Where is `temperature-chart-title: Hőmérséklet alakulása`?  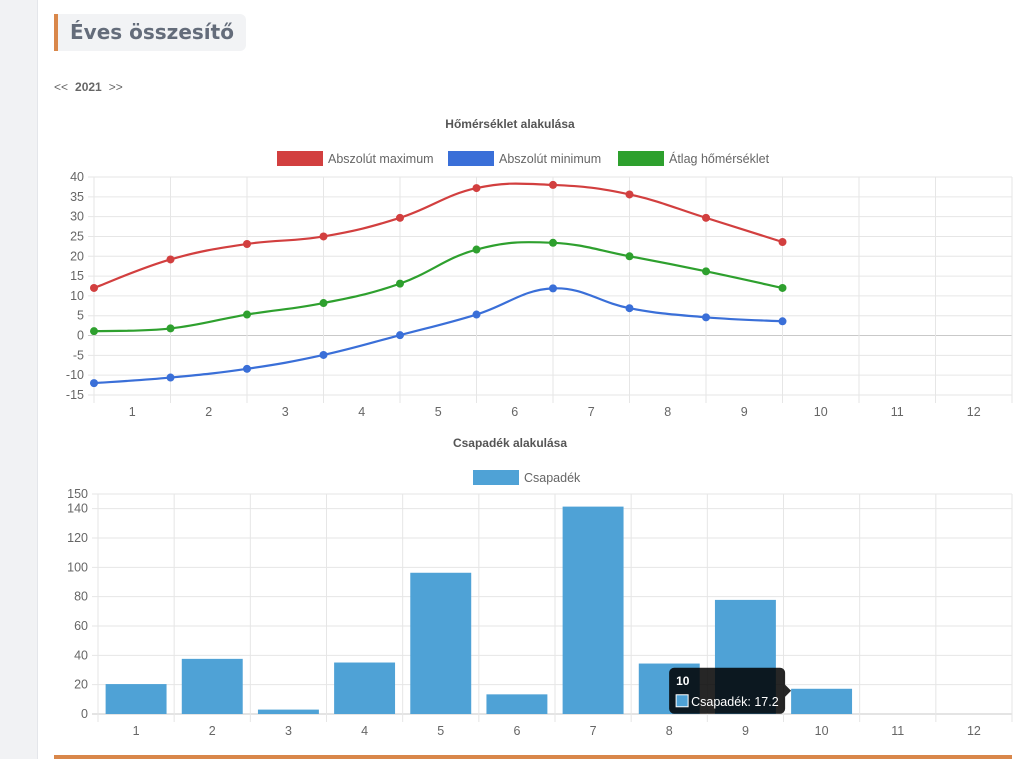 temperature-chart-title: Hőmérséklet alakulása is located at coordinates (510, 124).